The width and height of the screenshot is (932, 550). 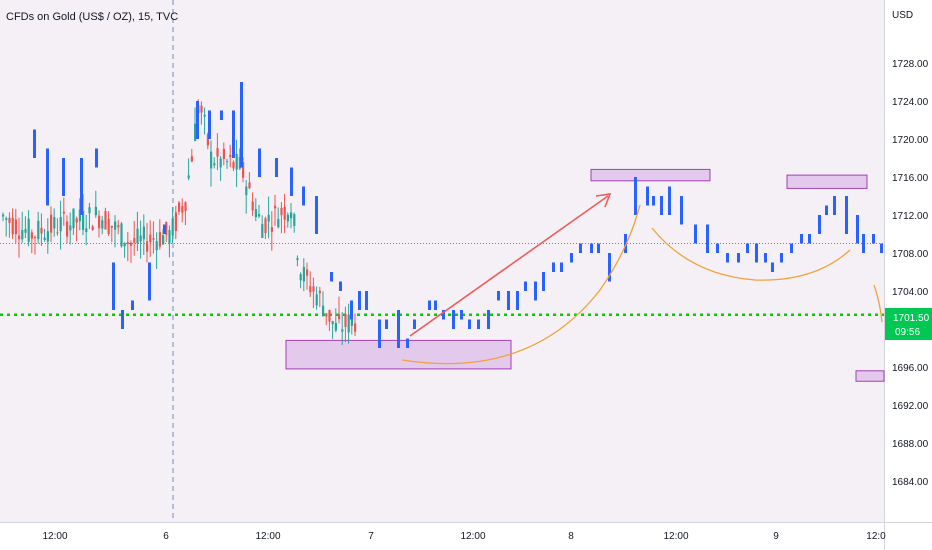 I want to click on price-axis-panel, so click(x=908, y=275).